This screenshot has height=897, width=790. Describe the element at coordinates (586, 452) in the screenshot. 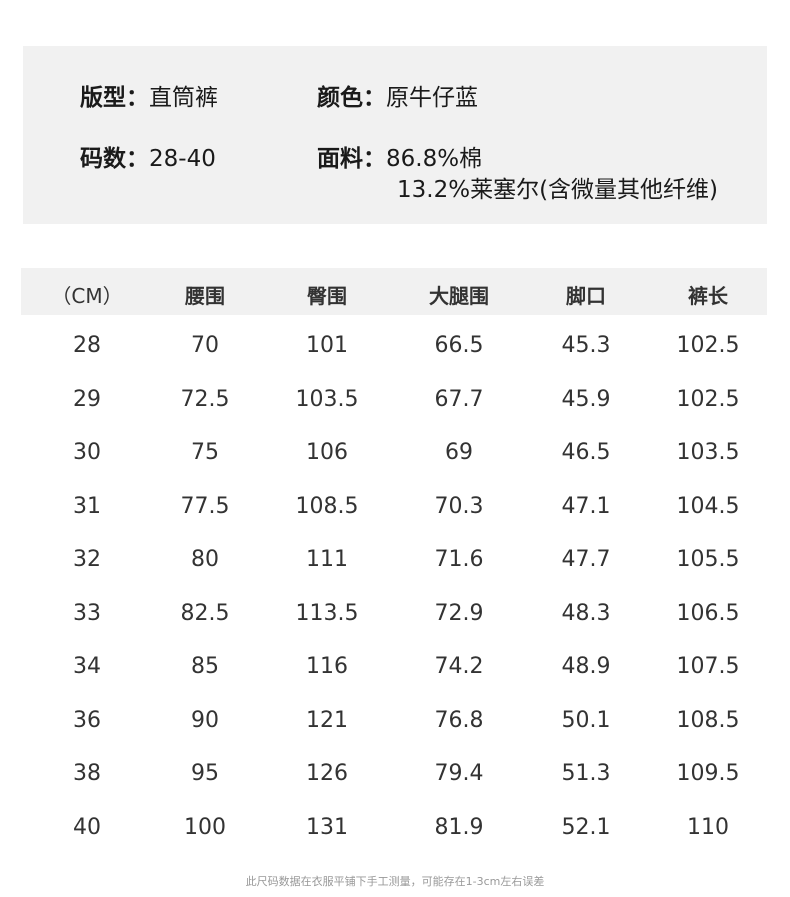

I see `table-cell: 46.5` at that location.